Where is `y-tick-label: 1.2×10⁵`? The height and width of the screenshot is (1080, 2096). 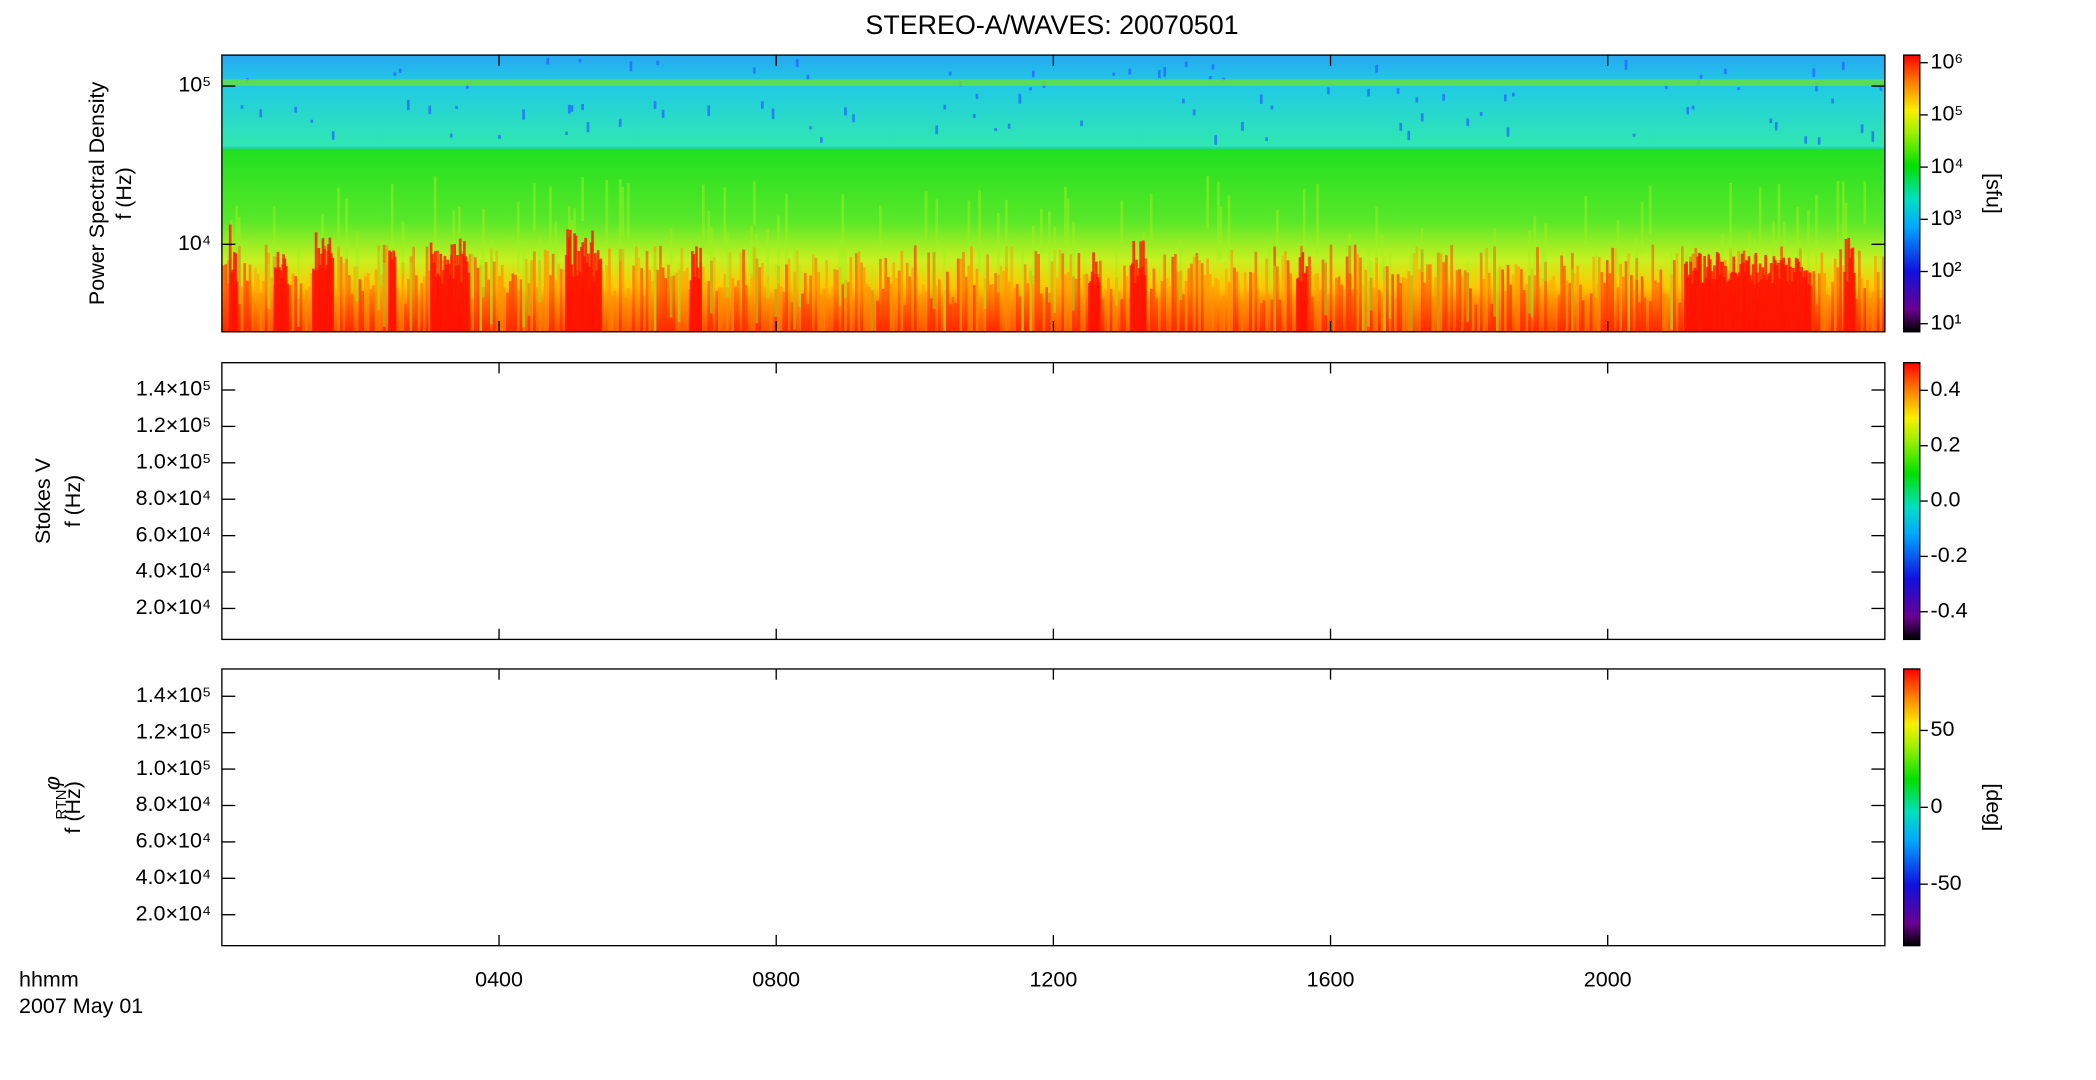
y-tick-label: 1.2×10⁵ is located at coordinates (173, 425).